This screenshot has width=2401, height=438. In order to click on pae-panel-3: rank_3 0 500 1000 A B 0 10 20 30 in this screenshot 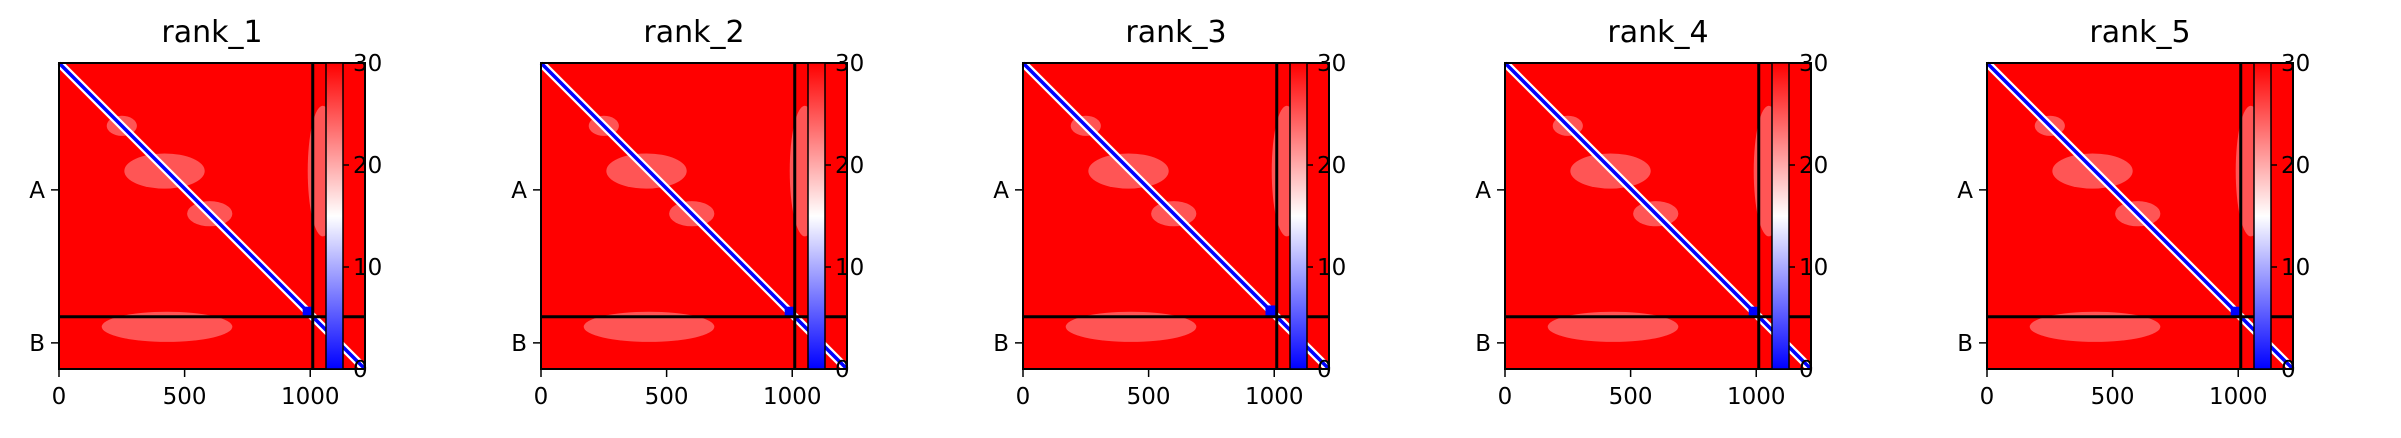, I will do `click(1169, 212)`.